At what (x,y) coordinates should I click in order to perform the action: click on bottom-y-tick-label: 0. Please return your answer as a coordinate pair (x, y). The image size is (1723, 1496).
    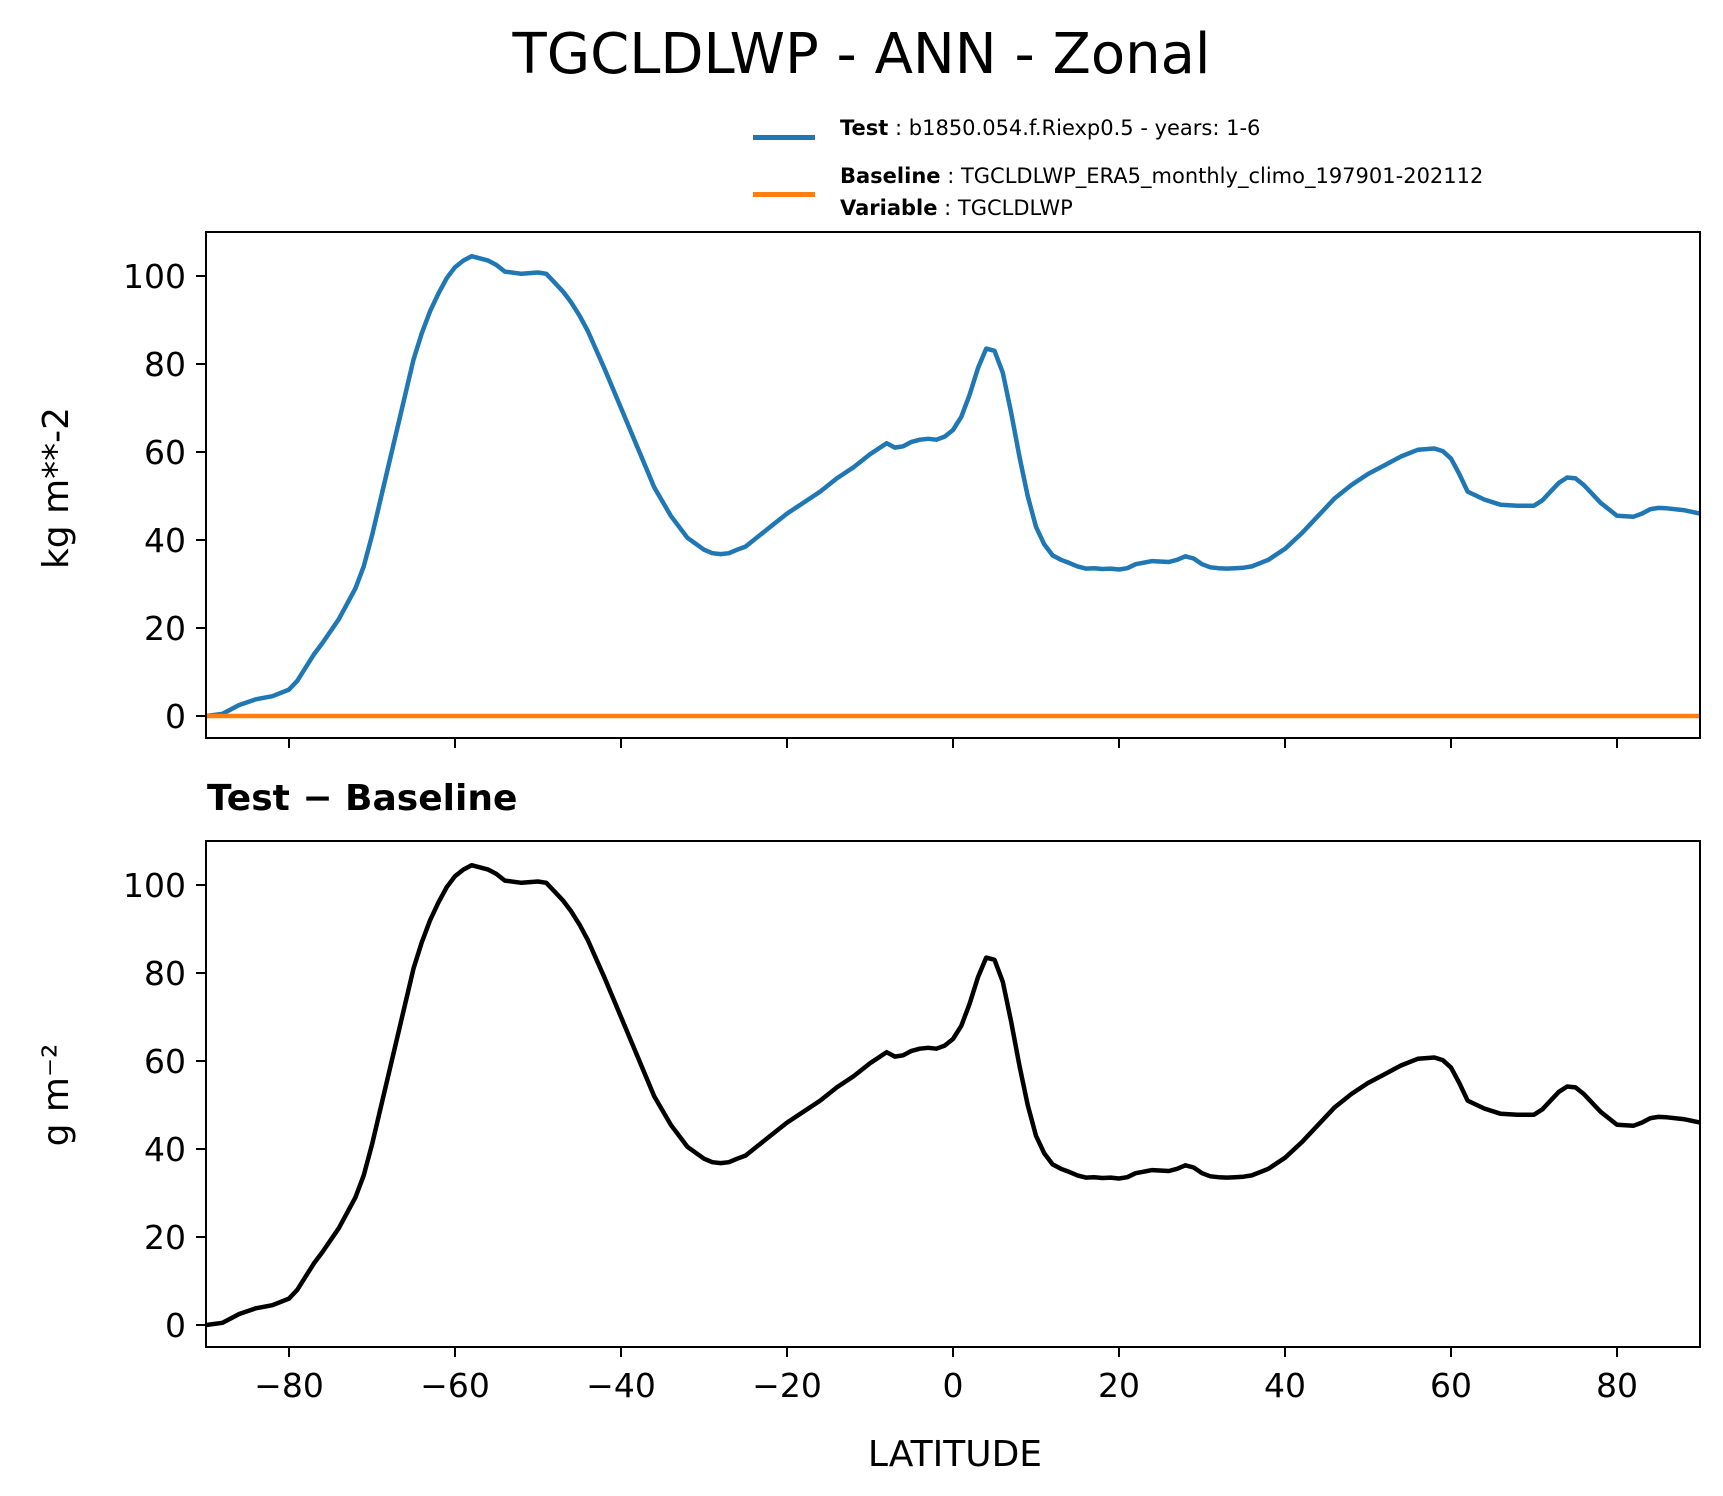
    Looking at the image, I should click on (175, 1325).